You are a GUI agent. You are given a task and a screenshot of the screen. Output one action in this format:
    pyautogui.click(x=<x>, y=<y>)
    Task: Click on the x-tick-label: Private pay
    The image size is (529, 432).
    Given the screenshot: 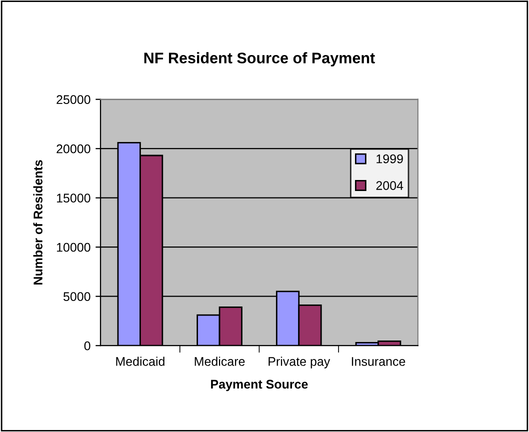 What is the action you would take?
    pyautogui.click(x=299, y=362)
    